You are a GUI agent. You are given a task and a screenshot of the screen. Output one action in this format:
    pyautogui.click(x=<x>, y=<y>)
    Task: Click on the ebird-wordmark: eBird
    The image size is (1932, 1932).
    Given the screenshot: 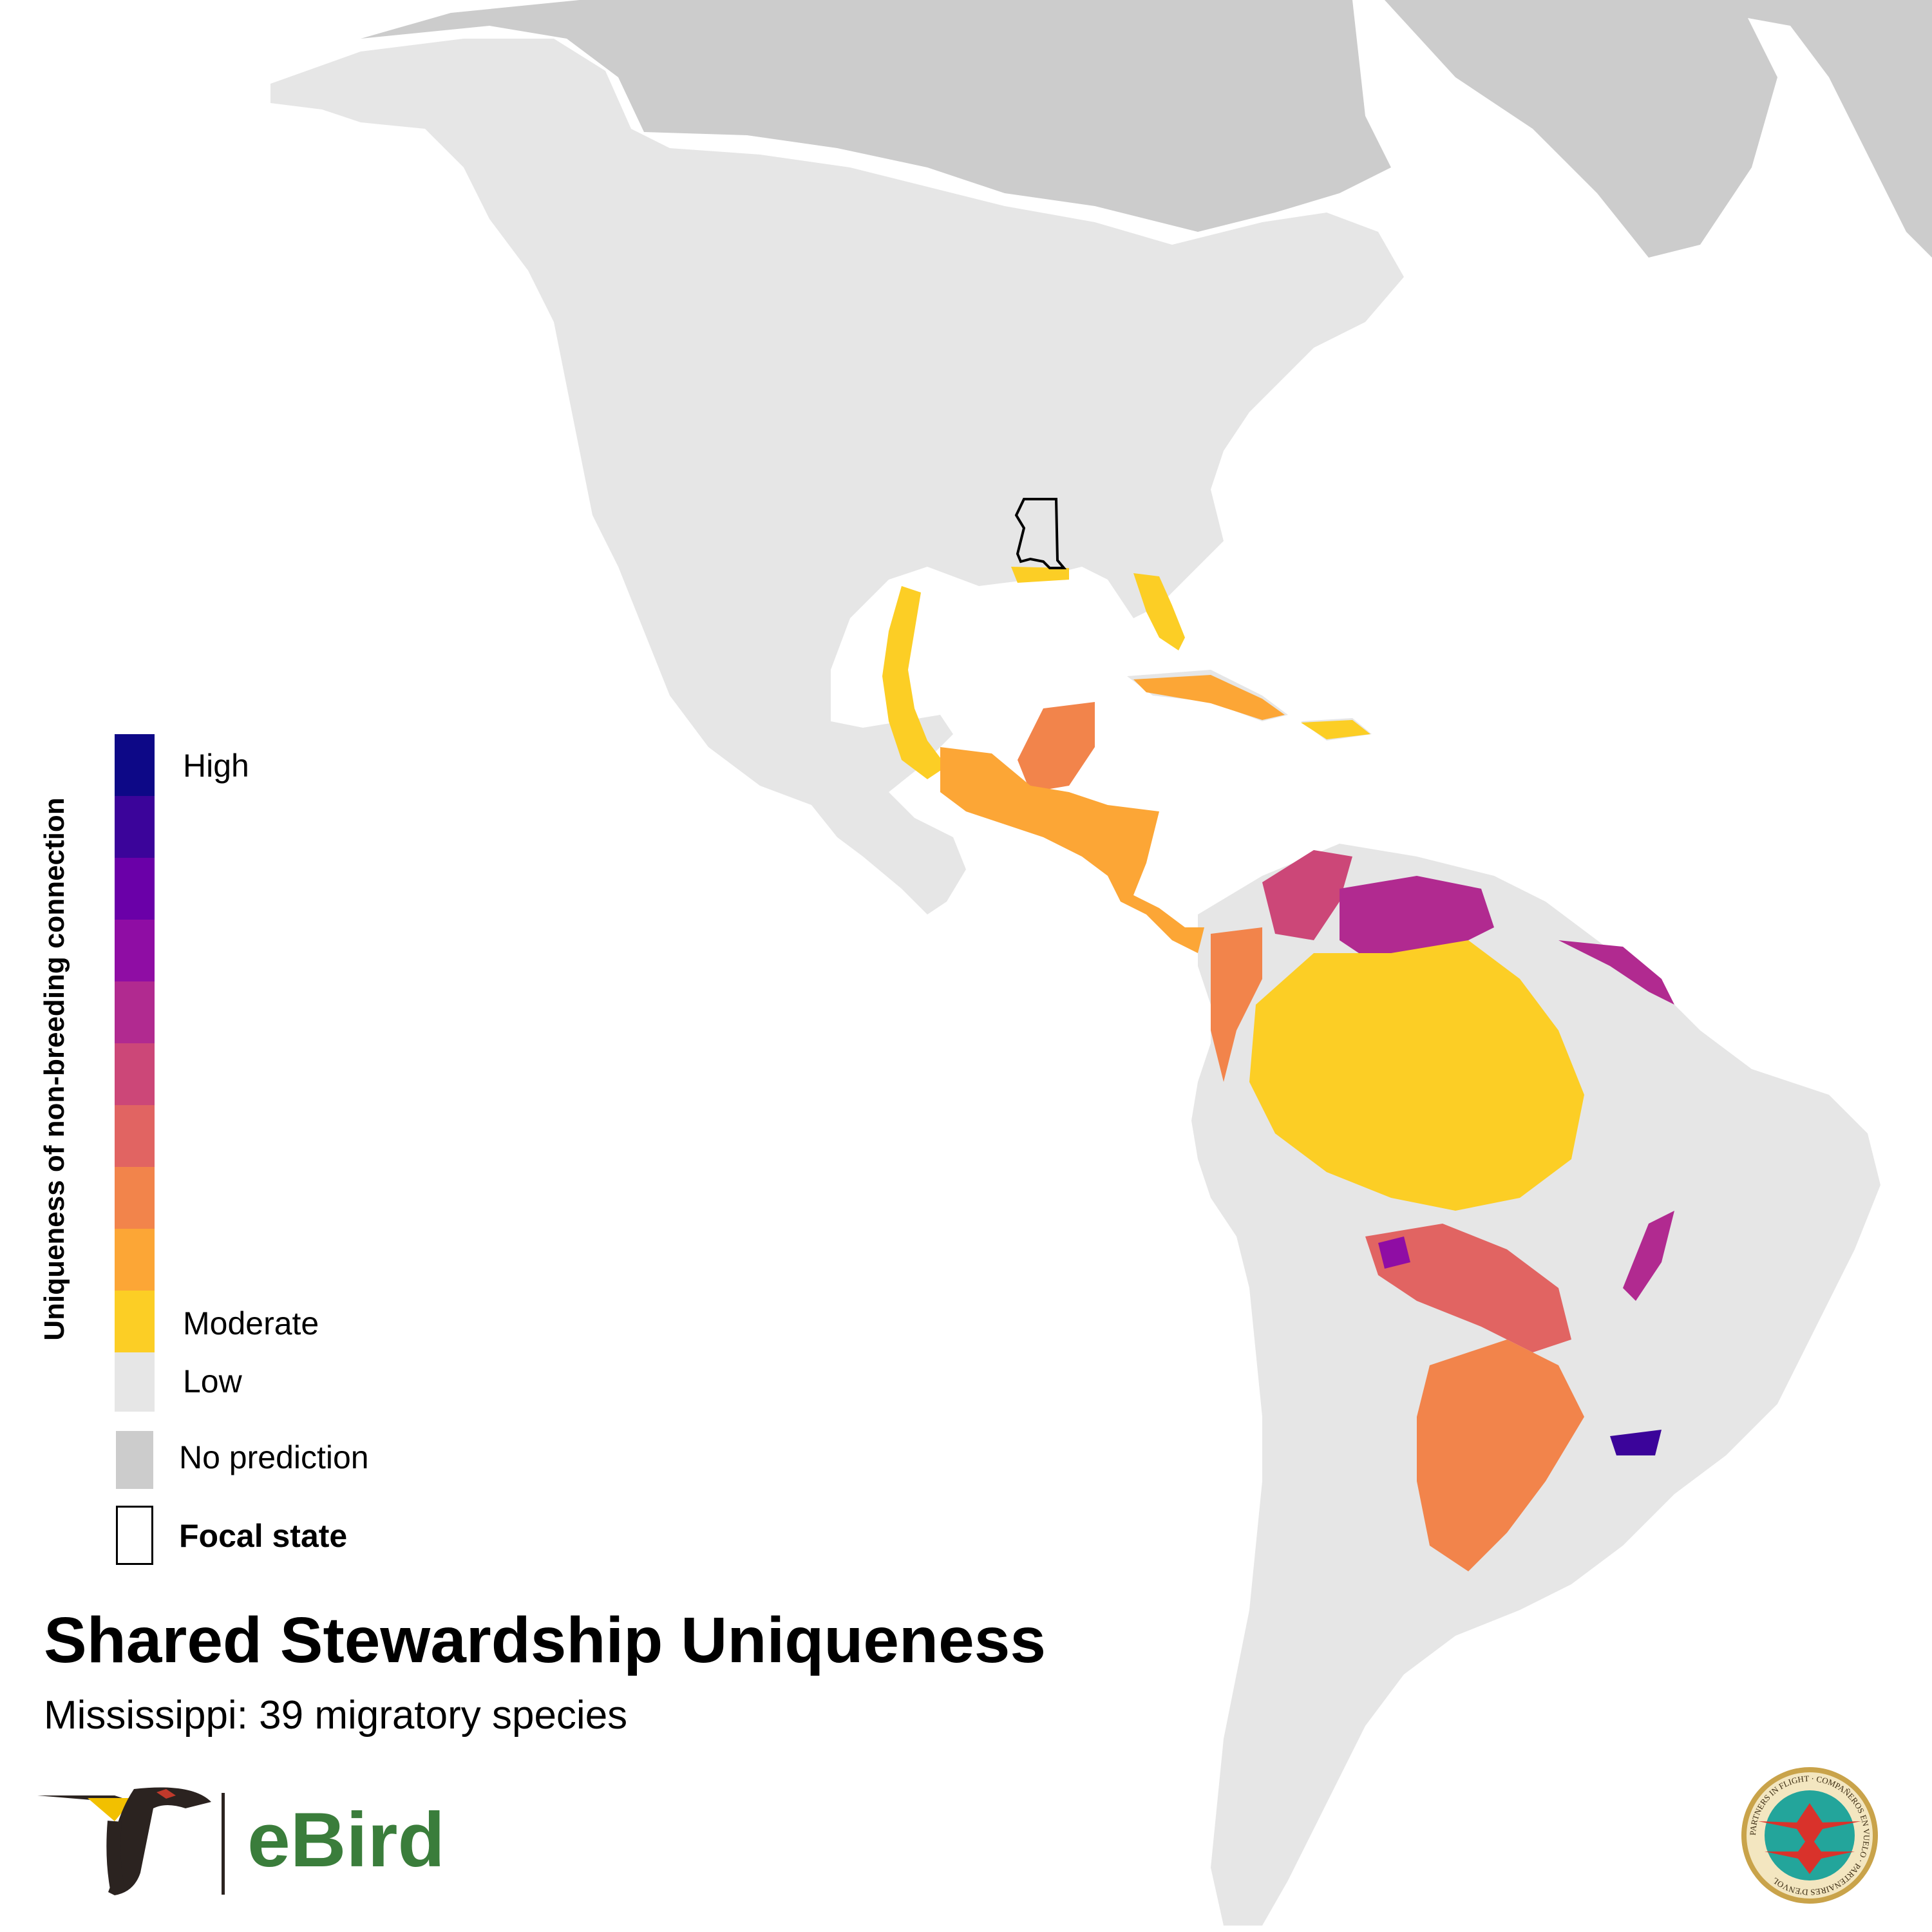 What is the action you would take?
    pyautogui.click(x=346, y=1840)
    